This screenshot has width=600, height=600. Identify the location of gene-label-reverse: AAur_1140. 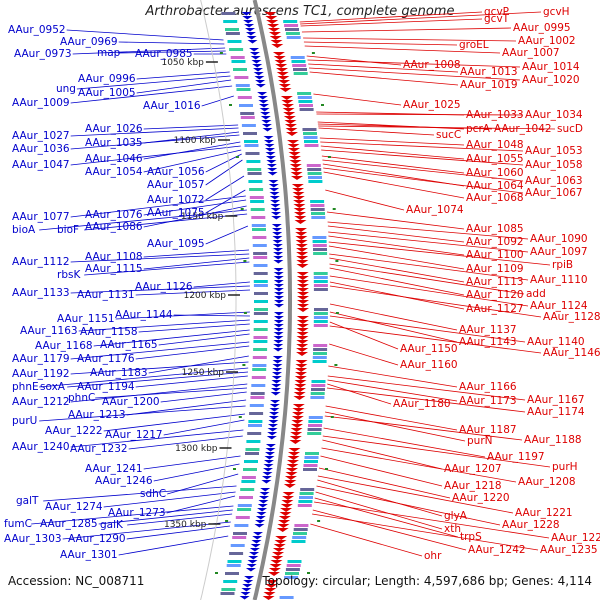
(556, 342).